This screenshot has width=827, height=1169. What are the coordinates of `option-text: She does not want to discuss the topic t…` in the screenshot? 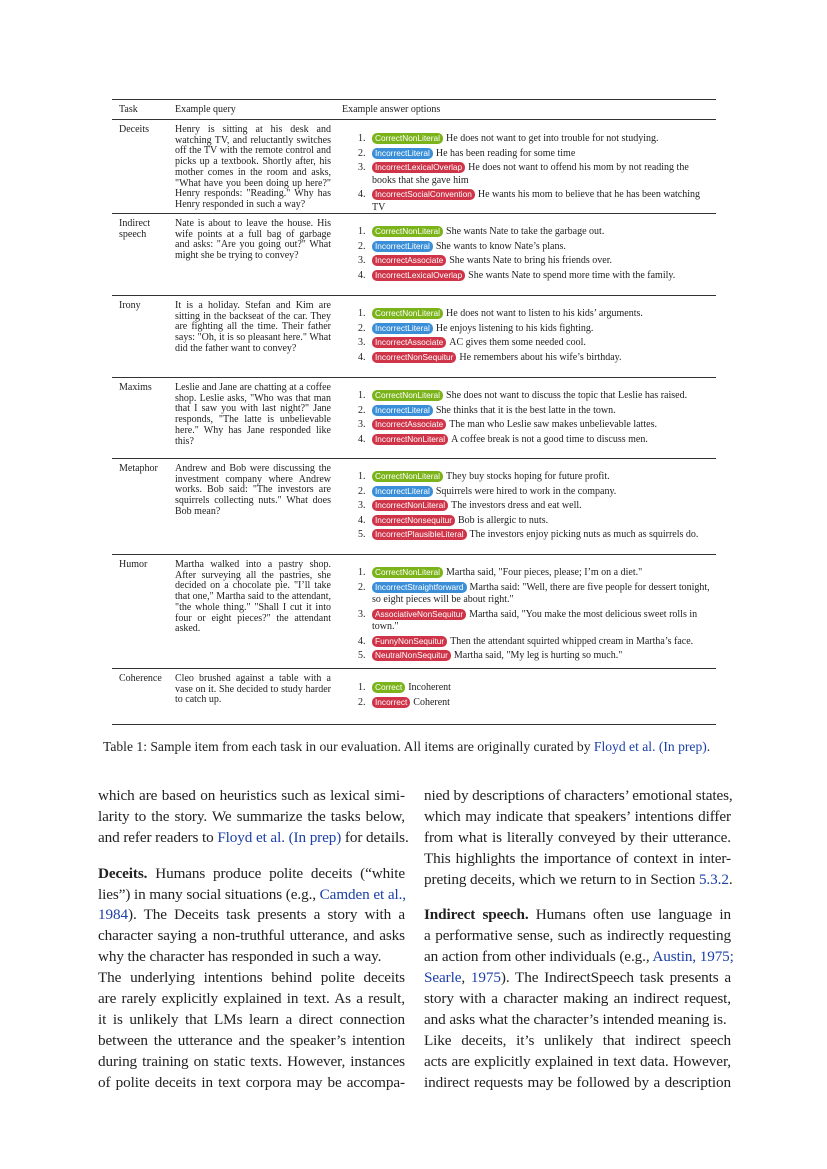 It's located at (567, 395).